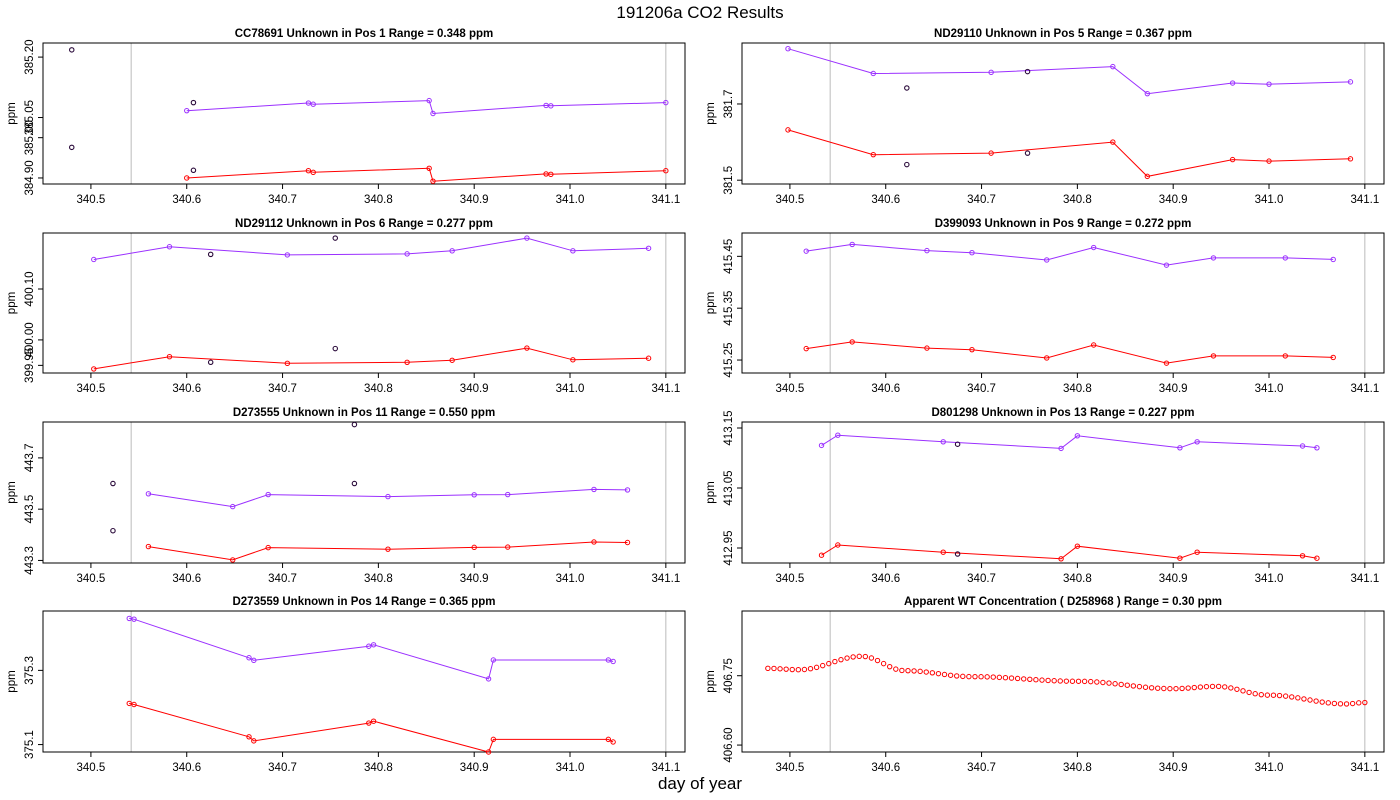 Image resolution: width=1400 pixels, height=800 pixels. What do you see at coordinates (1069, 441) in the screenshot?
I see `chart6-series-upper-line` at bounding box center [1069, 441].